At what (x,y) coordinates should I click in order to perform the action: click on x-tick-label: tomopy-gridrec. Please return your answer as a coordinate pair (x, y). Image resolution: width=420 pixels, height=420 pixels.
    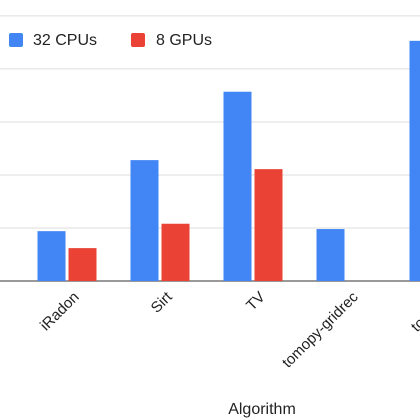
    Looking at the image, I should click on (320, 329).